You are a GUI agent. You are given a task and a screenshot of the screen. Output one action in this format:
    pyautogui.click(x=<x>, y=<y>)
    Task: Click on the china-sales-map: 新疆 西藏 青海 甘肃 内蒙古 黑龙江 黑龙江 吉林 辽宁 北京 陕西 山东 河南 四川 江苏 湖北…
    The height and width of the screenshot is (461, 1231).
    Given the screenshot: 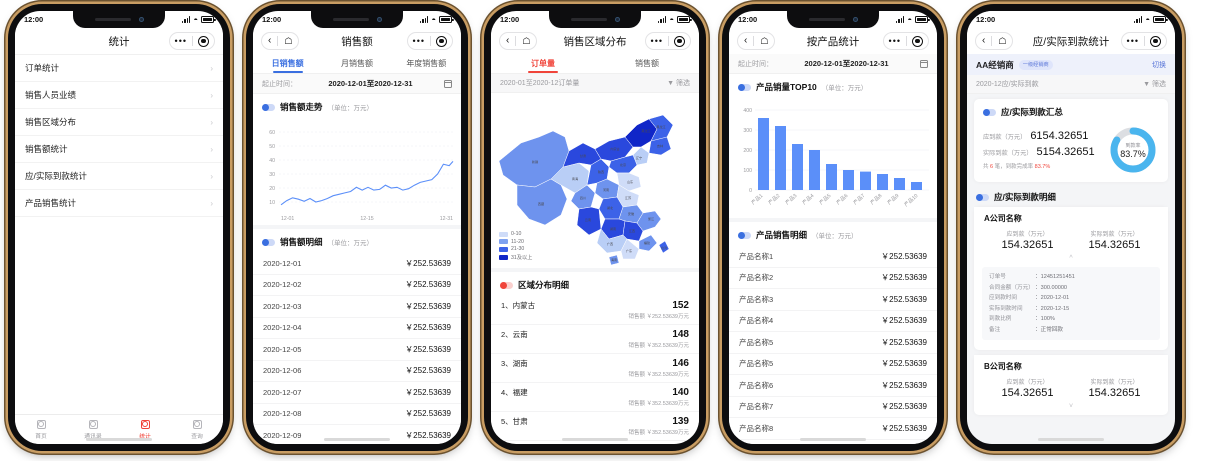 What is the action you would take?
    pyautogui.click(x=595, y=180)
    